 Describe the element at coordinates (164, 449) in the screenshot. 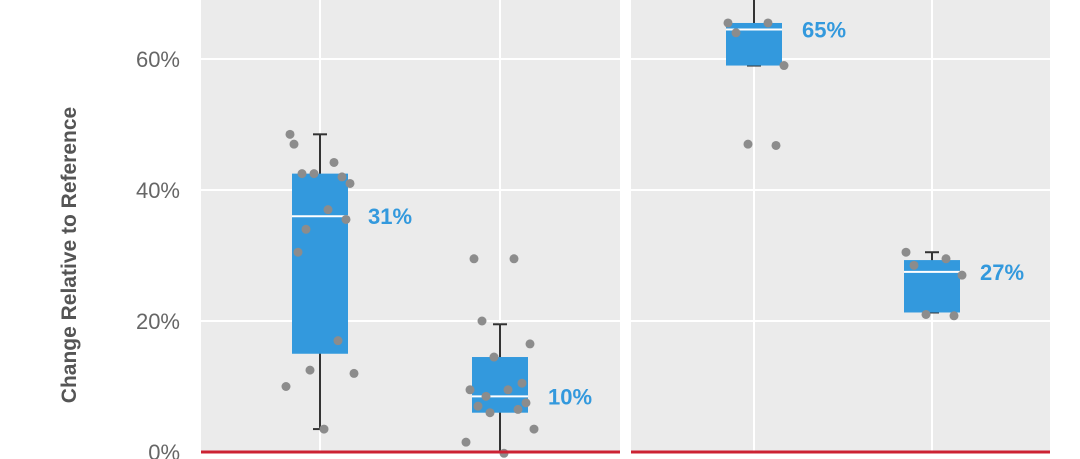

I see `y-tick-label: 0%` at that location.